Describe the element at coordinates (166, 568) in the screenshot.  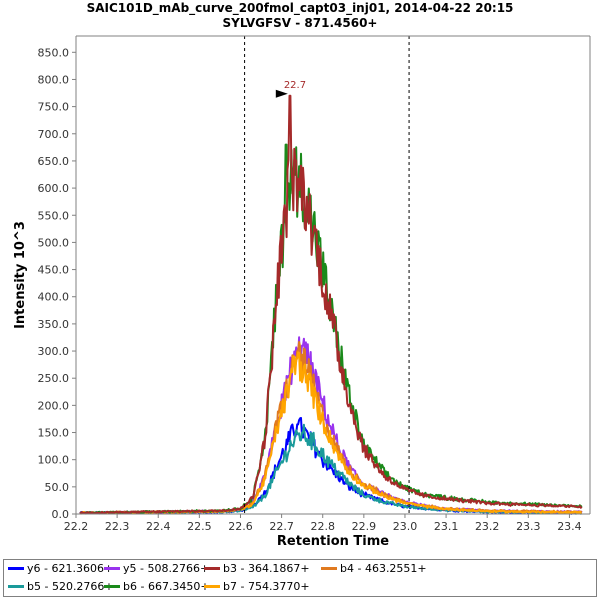
I see `legend-label: y5 - 508.2766+` at that location.